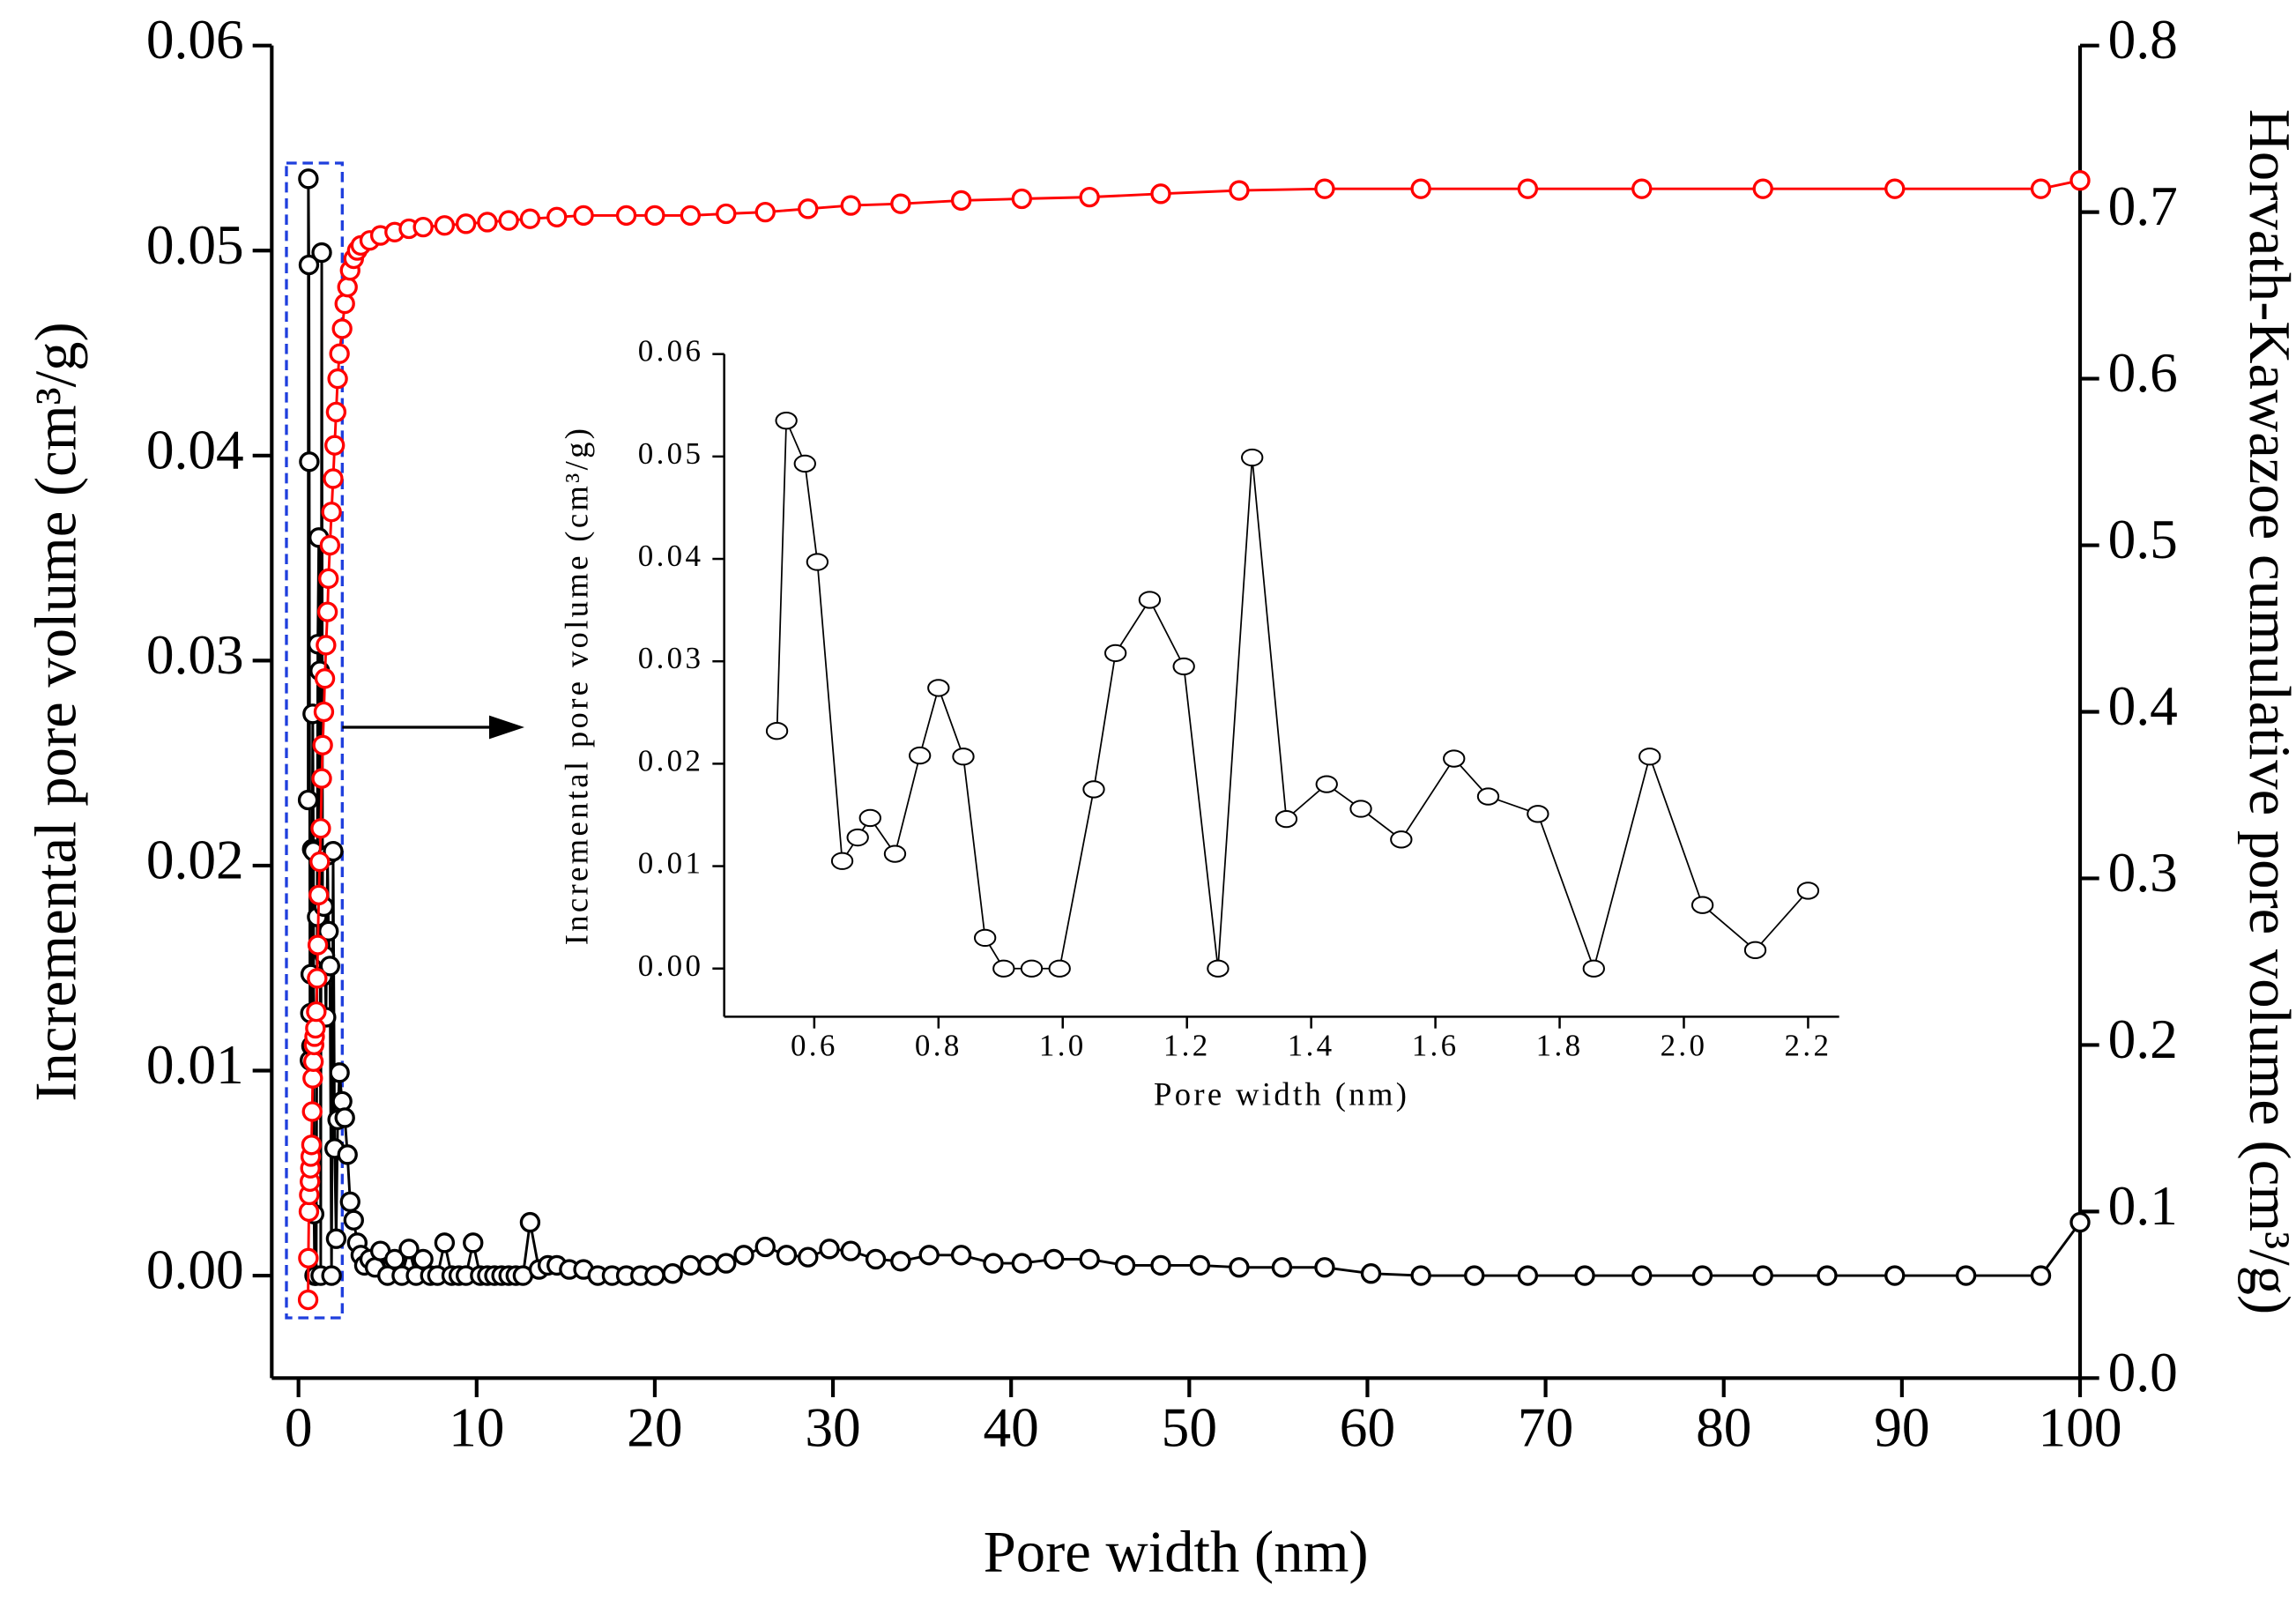 The height and width of the screenshot is (1607, 2296). Describe the element at coordinates (1187, 1045) in the screenshot. I see `x-tick-label: 1.2` at that location.